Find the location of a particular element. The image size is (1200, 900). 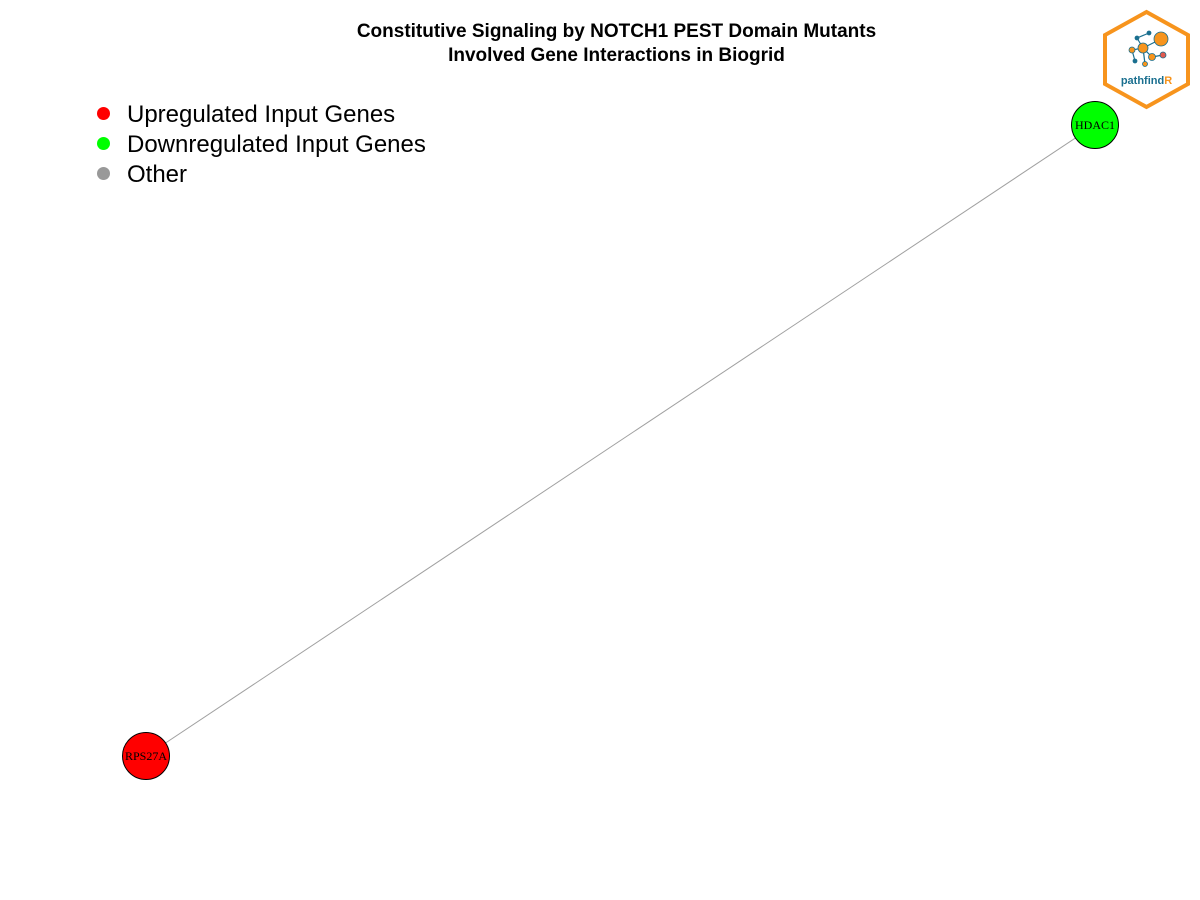

legend-dot-upregulated is located at coordinates (103, 113).